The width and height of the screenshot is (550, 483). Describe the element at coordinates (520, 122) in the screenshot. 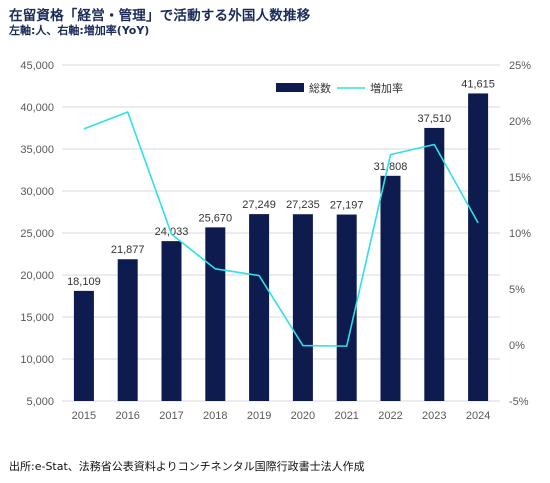

I see `right-tick-label: 20%` at that location.